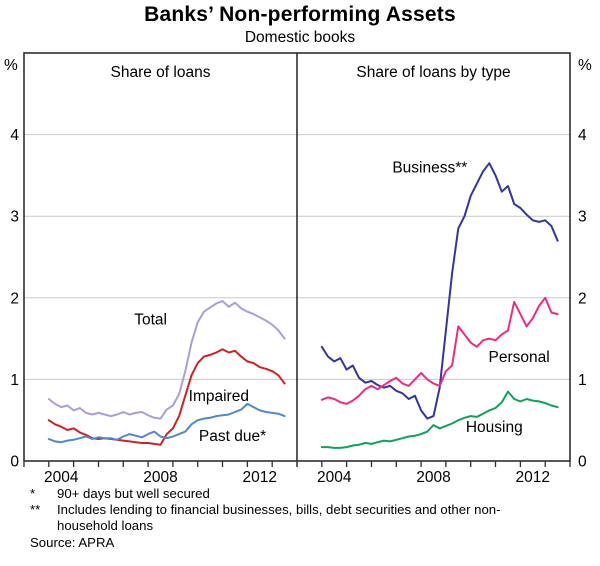  Describe the element at coordinates (14, 298) in the screenshot. I see `y-axis-label-left: 2` at that location.